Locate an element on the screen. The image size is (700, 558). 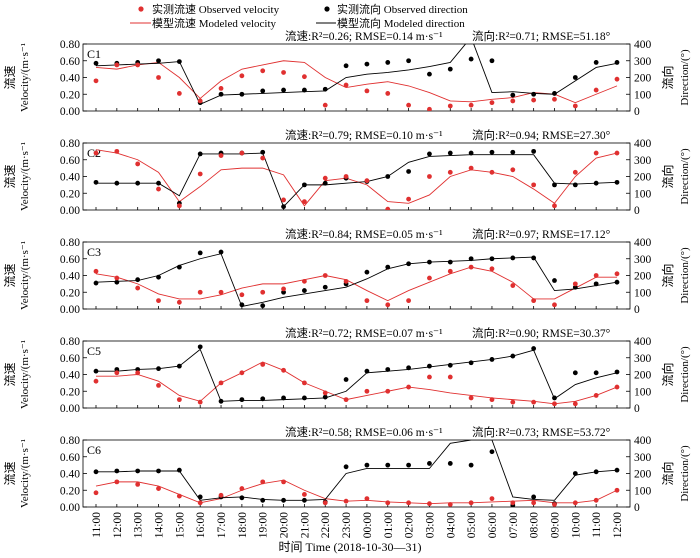
x-tick-label: 04:00 is located at coordinates (451, 525).